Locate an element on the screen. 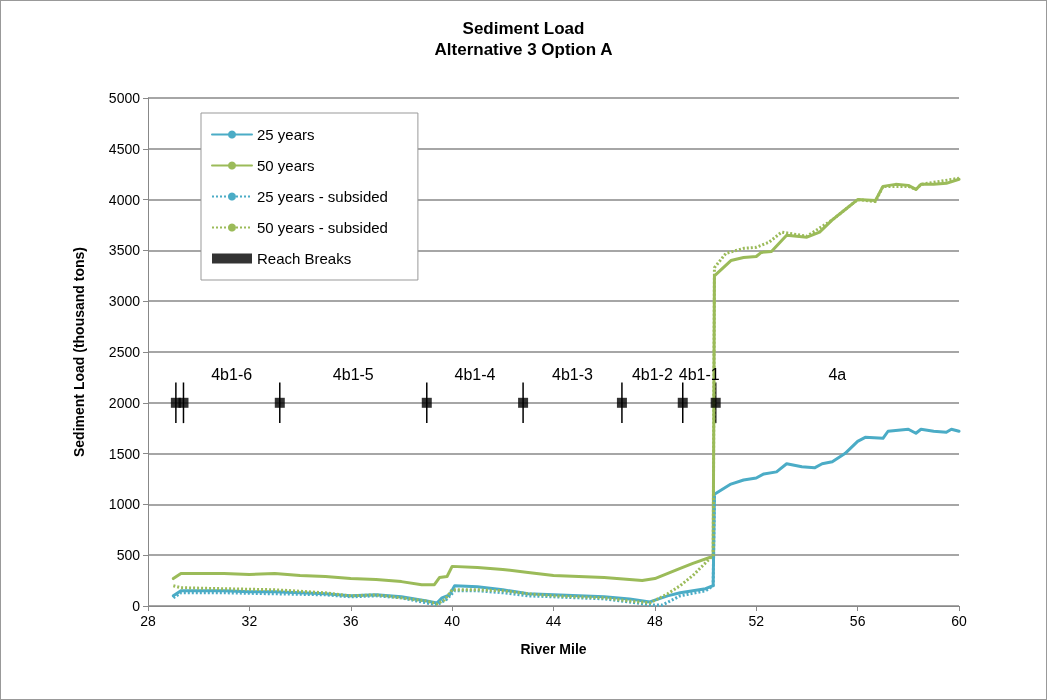 The image size is (1047, 700). y-tick-label: 1000 is located at coordinates (124, 504).